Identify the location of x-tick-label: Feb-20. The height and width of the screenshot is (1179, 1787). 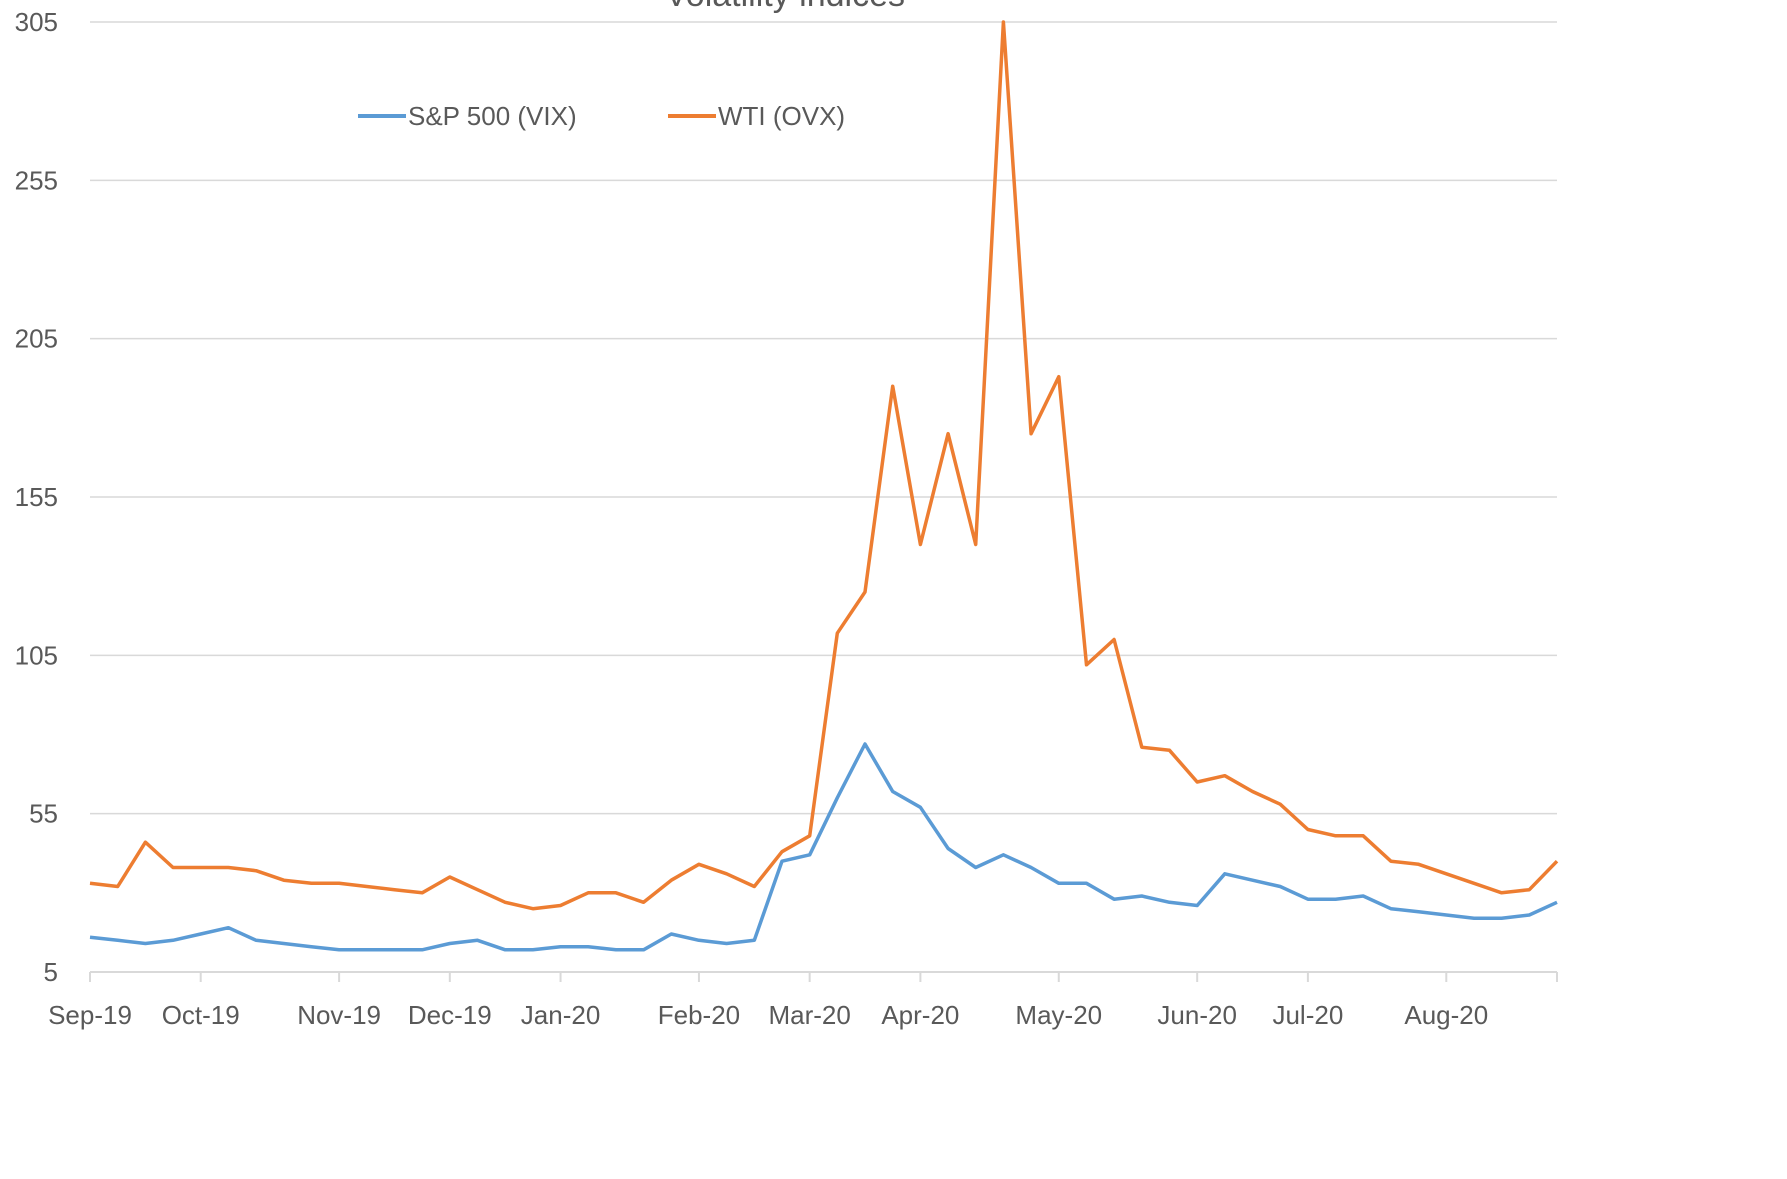
(699, 1015).